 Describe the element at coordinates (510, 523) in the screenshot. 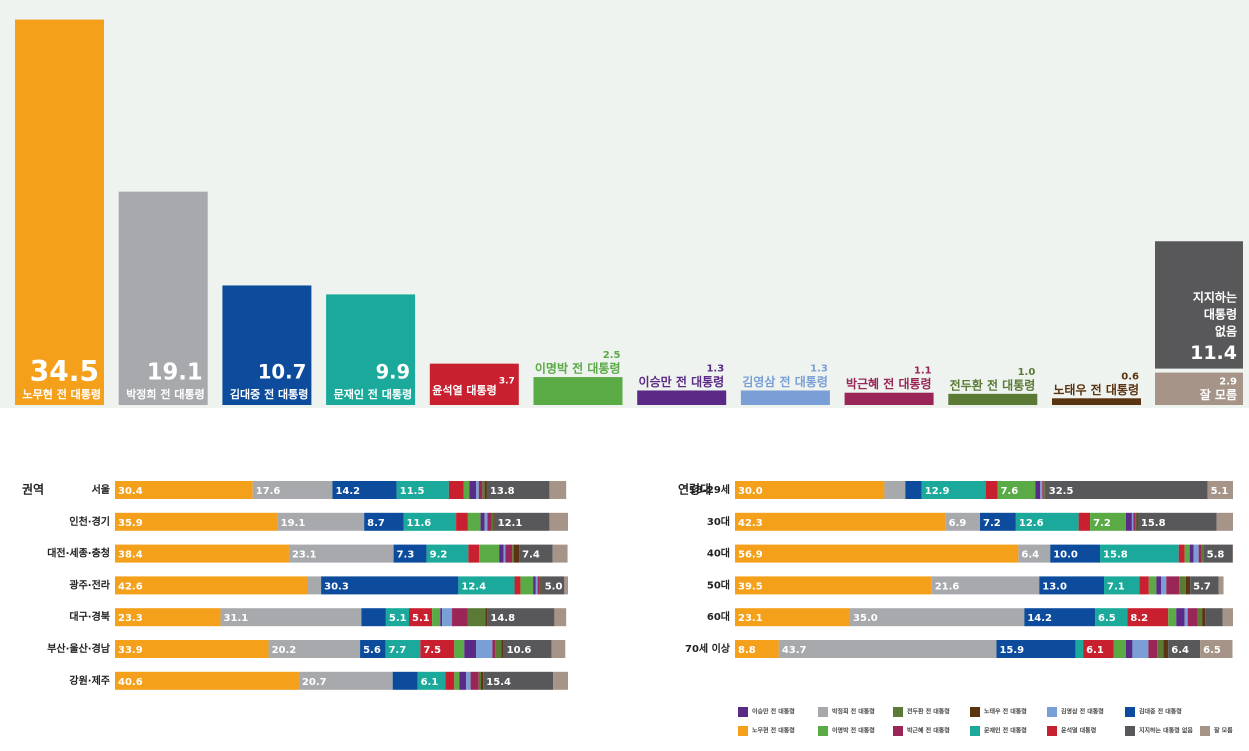

I see `segment-label: 12.1` at that location.